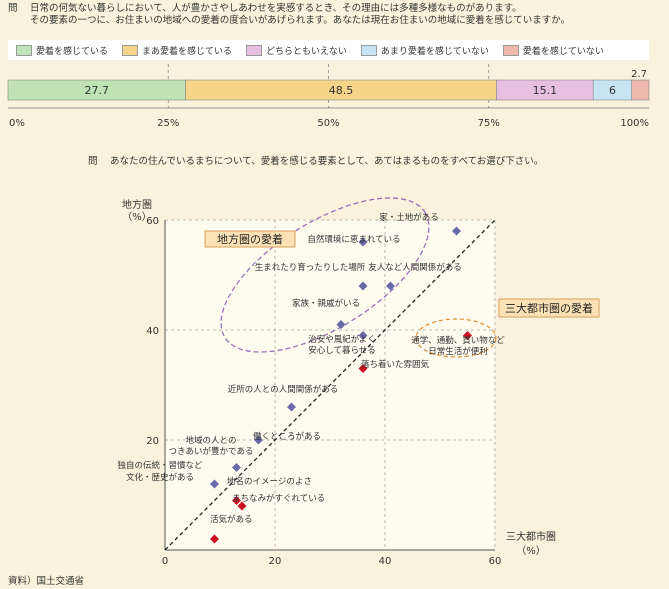 The width and height of the screenshot is (669, 589). Describe the element at coordinates (93, 161) in the screenshot. I see `question-2-label: 問` at that location.